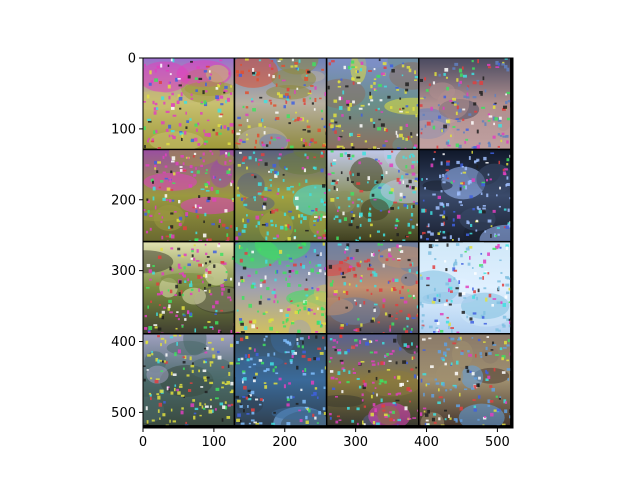 This screenshot has width=640, height=480. What do you see at coordinates (426, 442) in the screenshot?
I see `x-tick-label: 400` at bounding box center [426, 442].